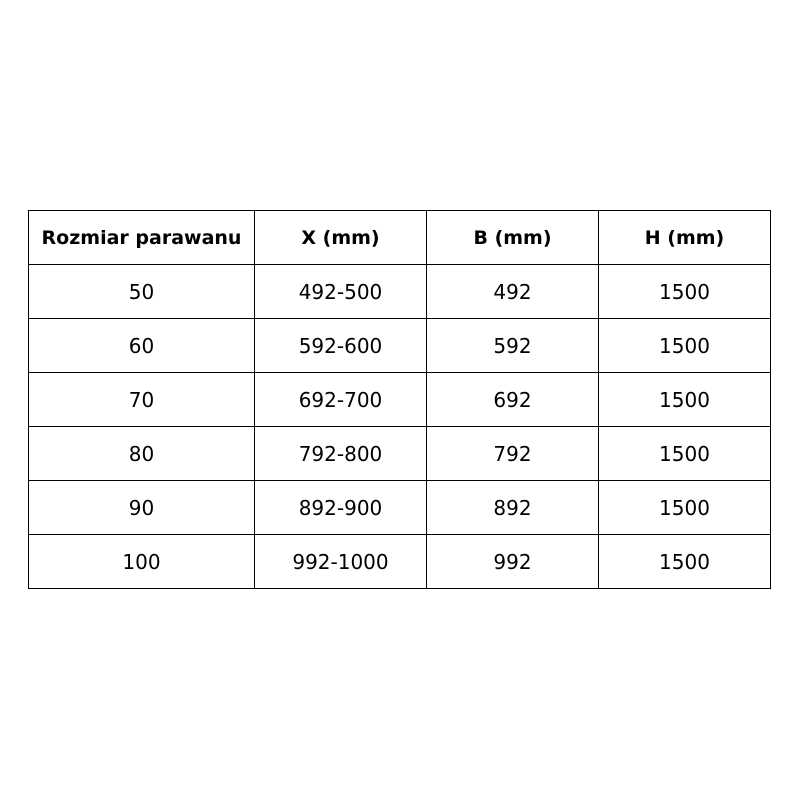 The height and width of the screenshot is (800, 800). What do you see at coordinates (512, 561) in the screenshot?
I see `table-cell: 992` at bounding box center [512, 561].